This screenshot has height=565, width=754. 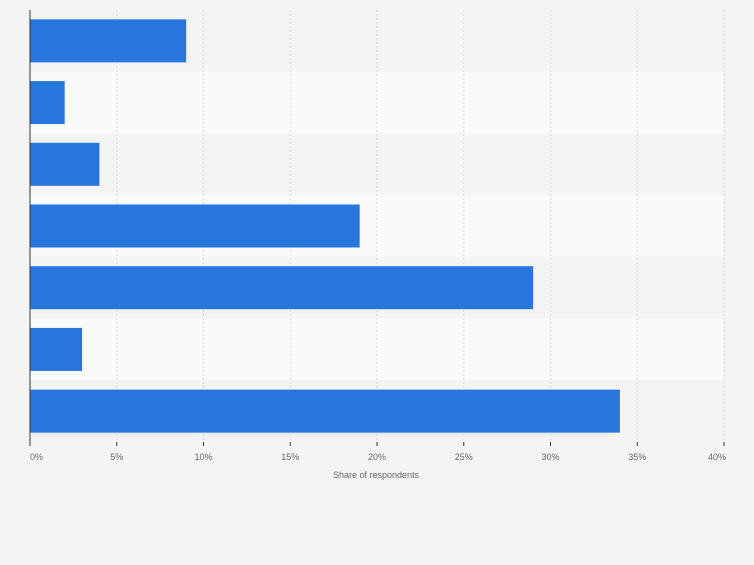 I want to click on x-axis-title: Share of respondents, so click(x=376, y=475).